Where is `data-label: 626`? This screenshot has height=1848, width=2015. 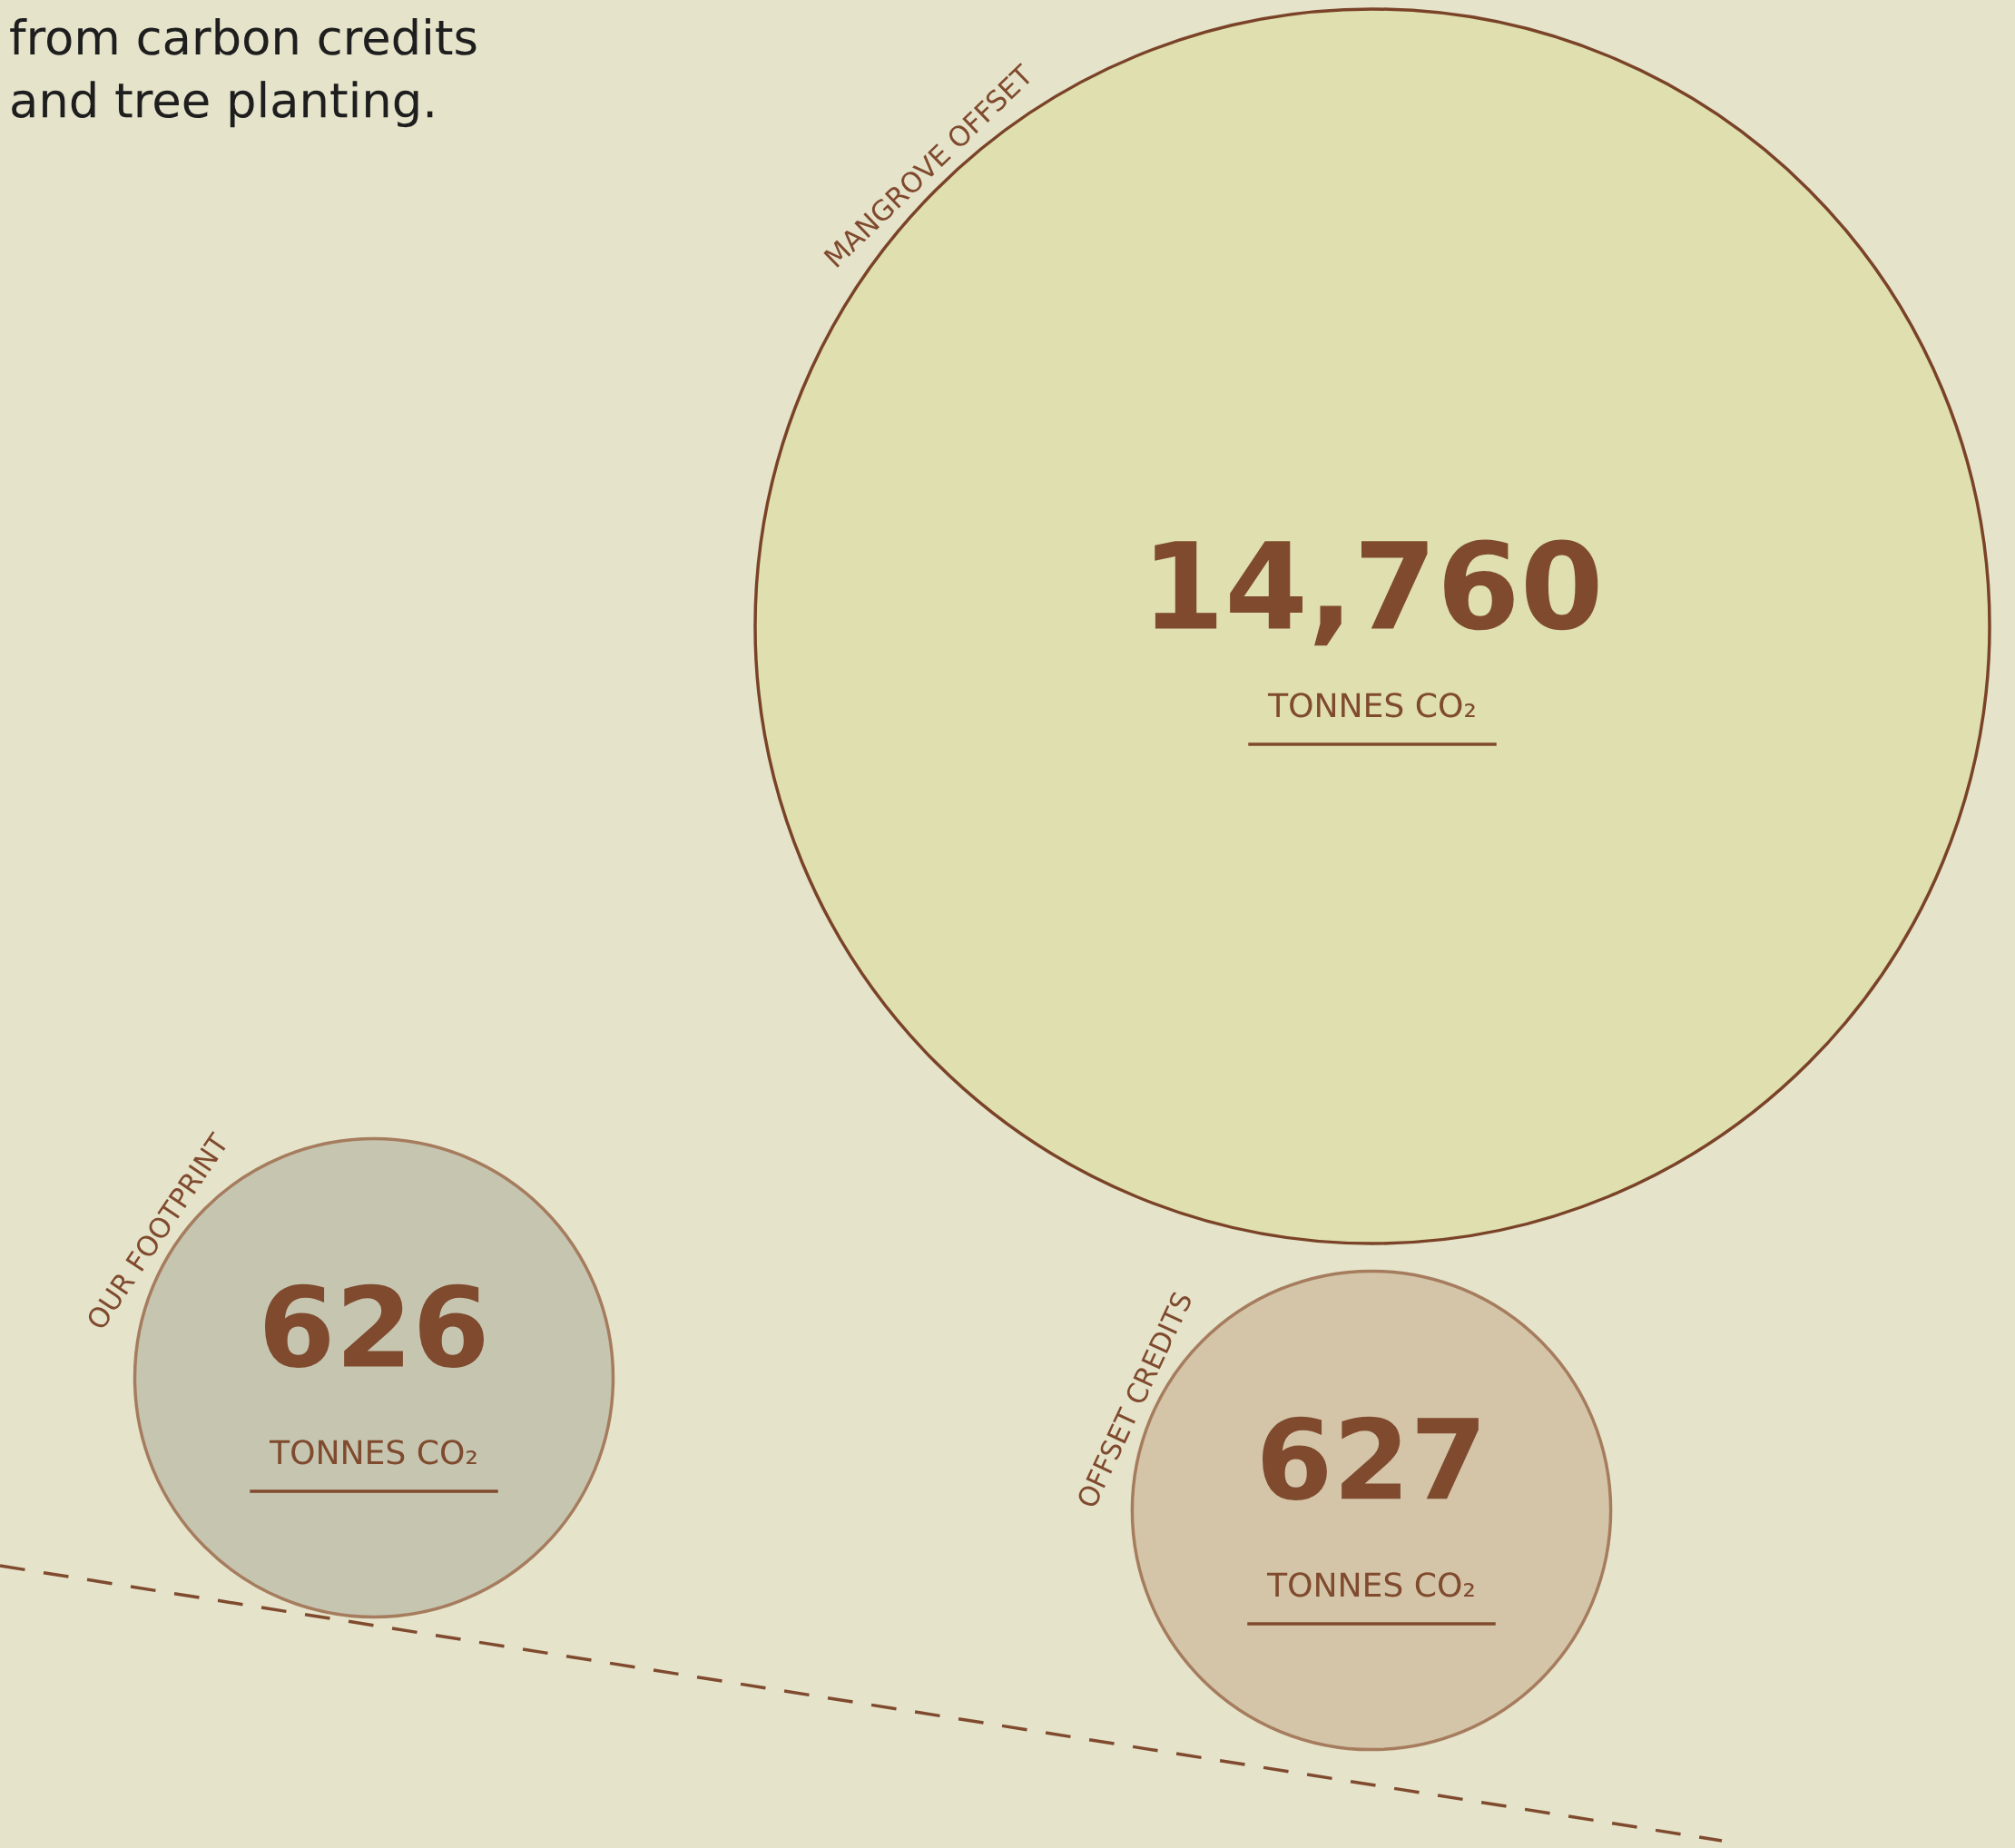
data-label: 626 is located at coordinates (374, 1326).